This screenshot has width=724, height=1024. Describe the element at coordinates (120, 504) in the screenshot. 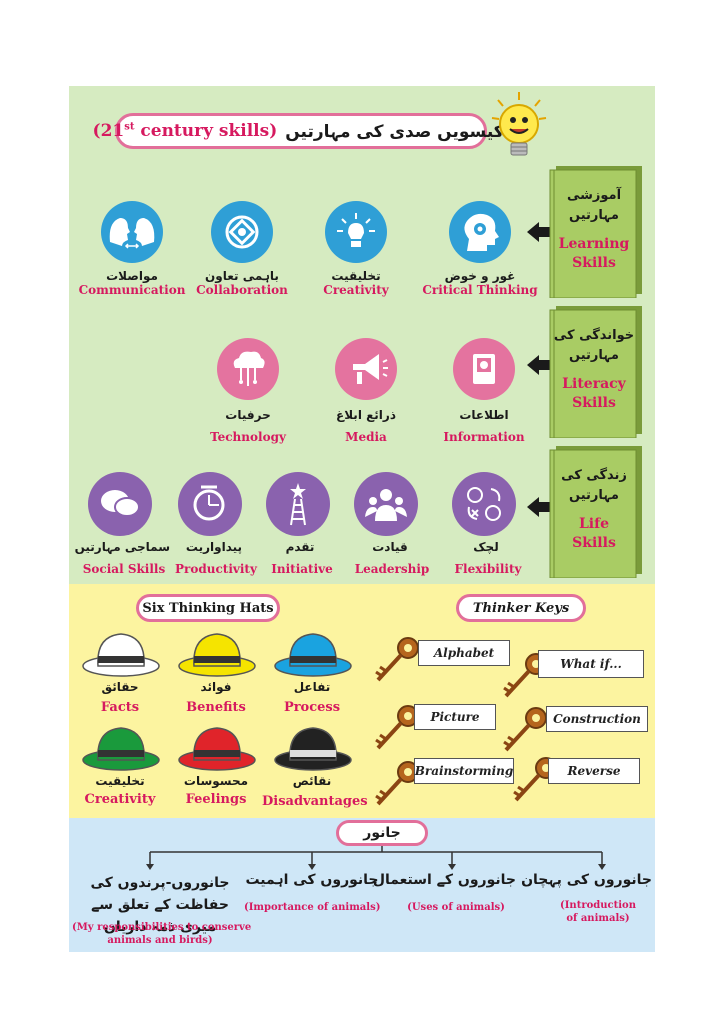

I see `speech-bubbles-icon` at that location.